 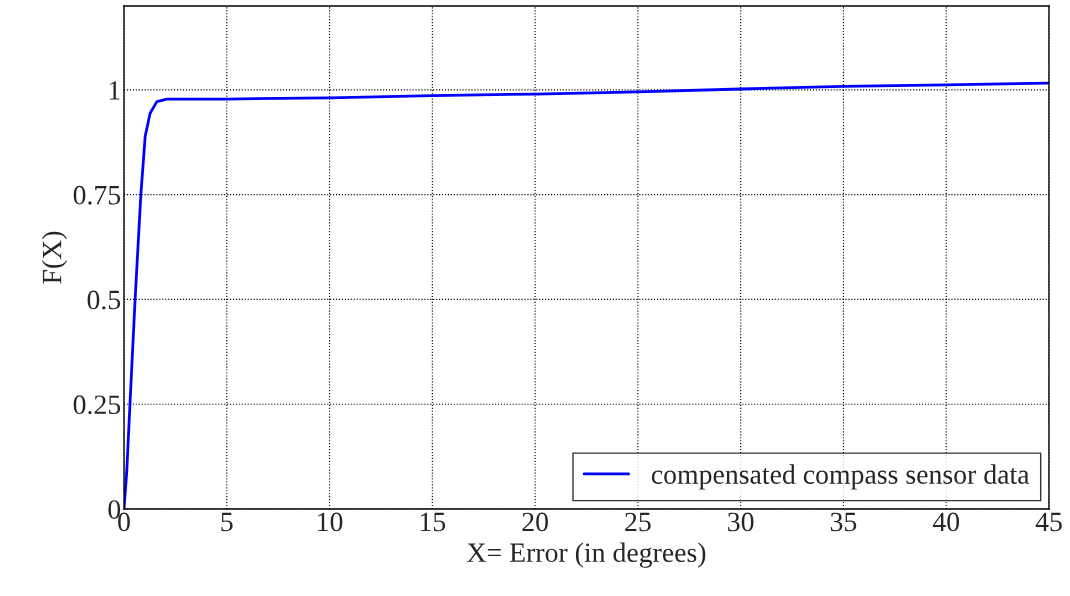 What do you see at coordinates (946, 522) in the screenshot?
I see `x-tick-label: 40` at bounding box center [946, 522].